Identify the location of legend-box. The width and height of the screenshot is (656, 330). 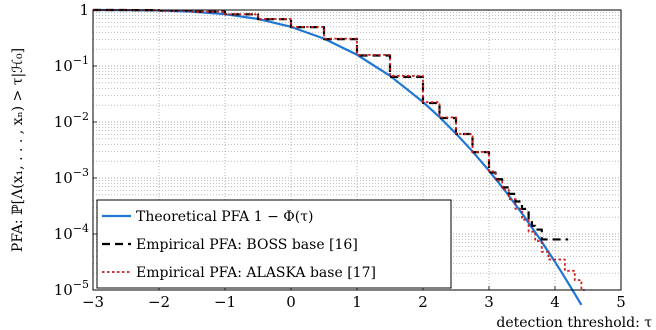
(274, 244).